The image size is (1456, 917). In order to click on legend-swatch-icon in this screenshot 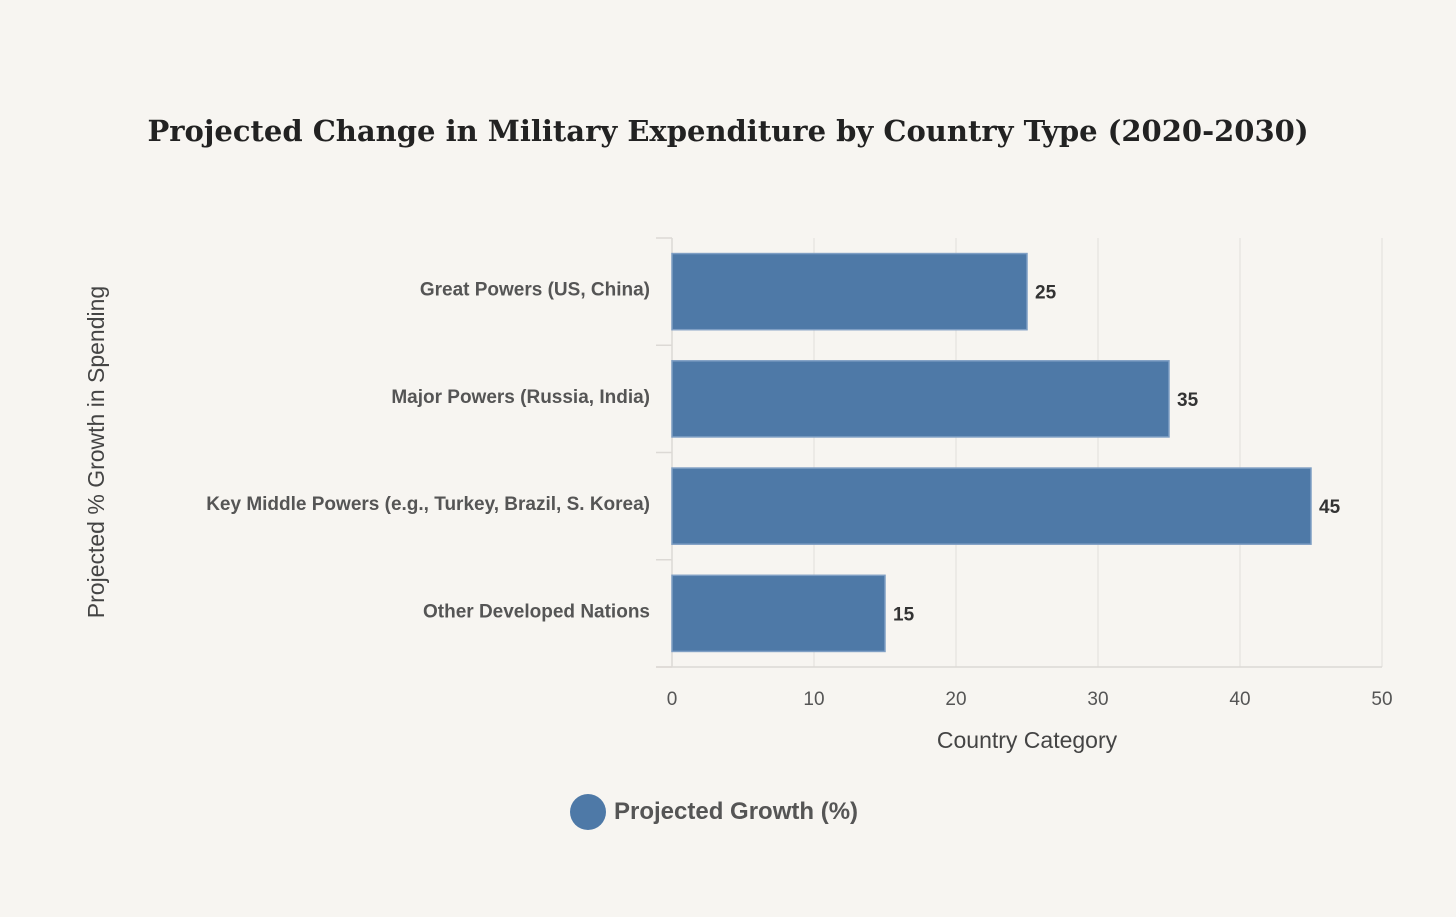, I will do `click(588, 812)`.